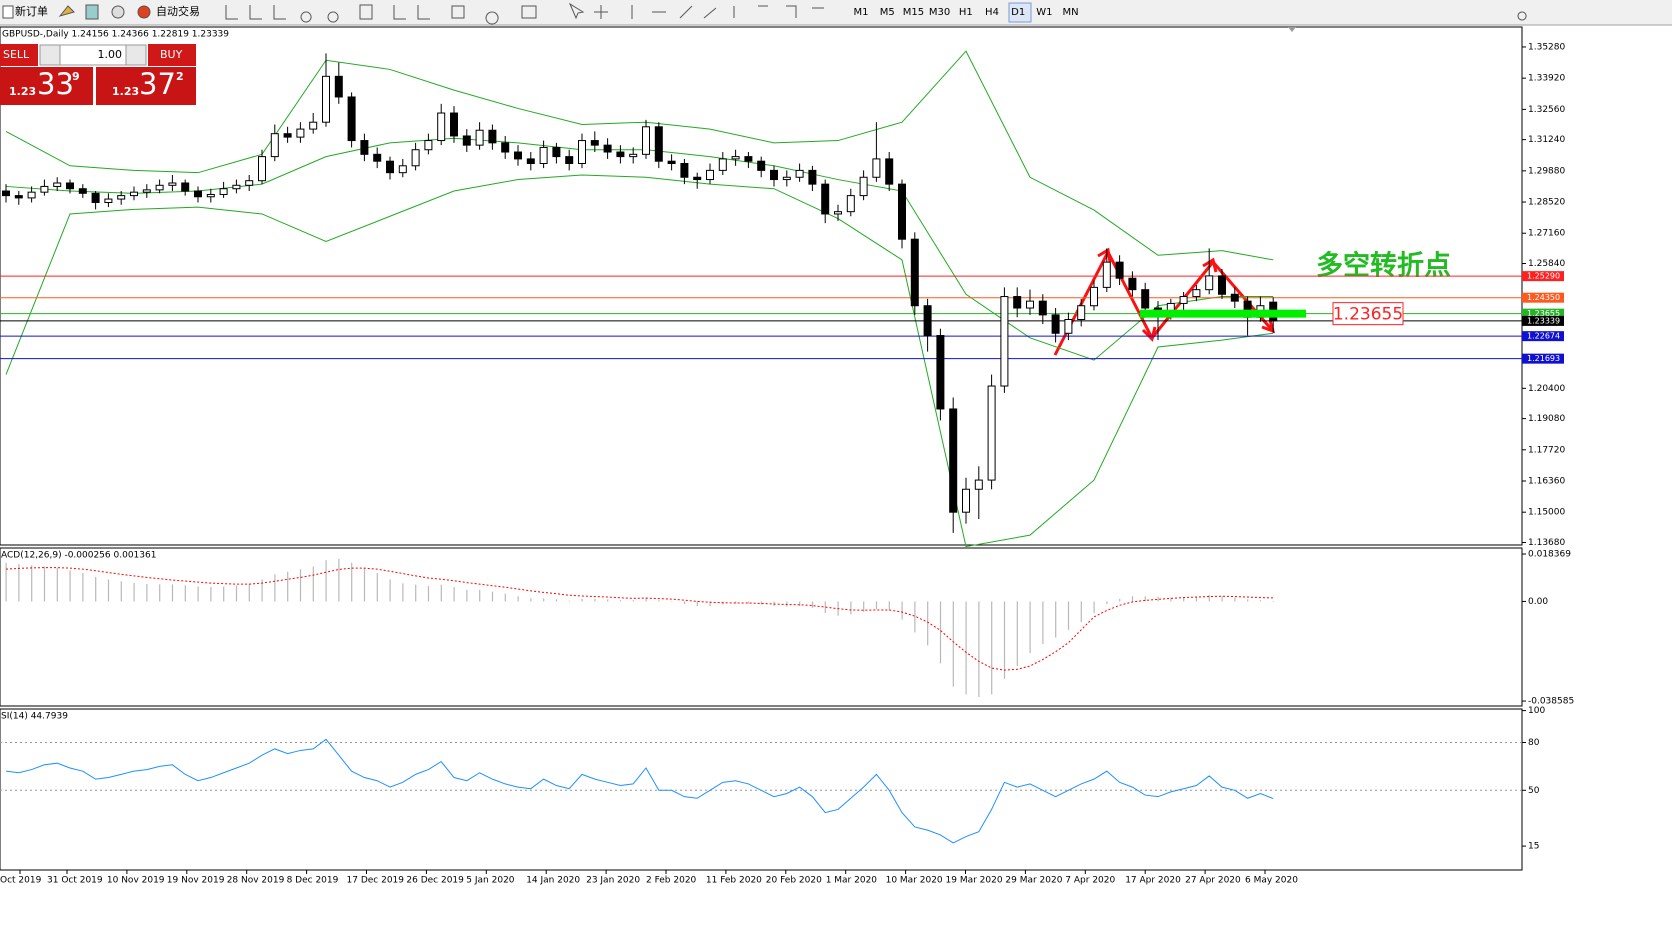 The height and width of the screenshot is (948, 1672). I want to click on sell-price-big: 1.23, so click(22, 91).